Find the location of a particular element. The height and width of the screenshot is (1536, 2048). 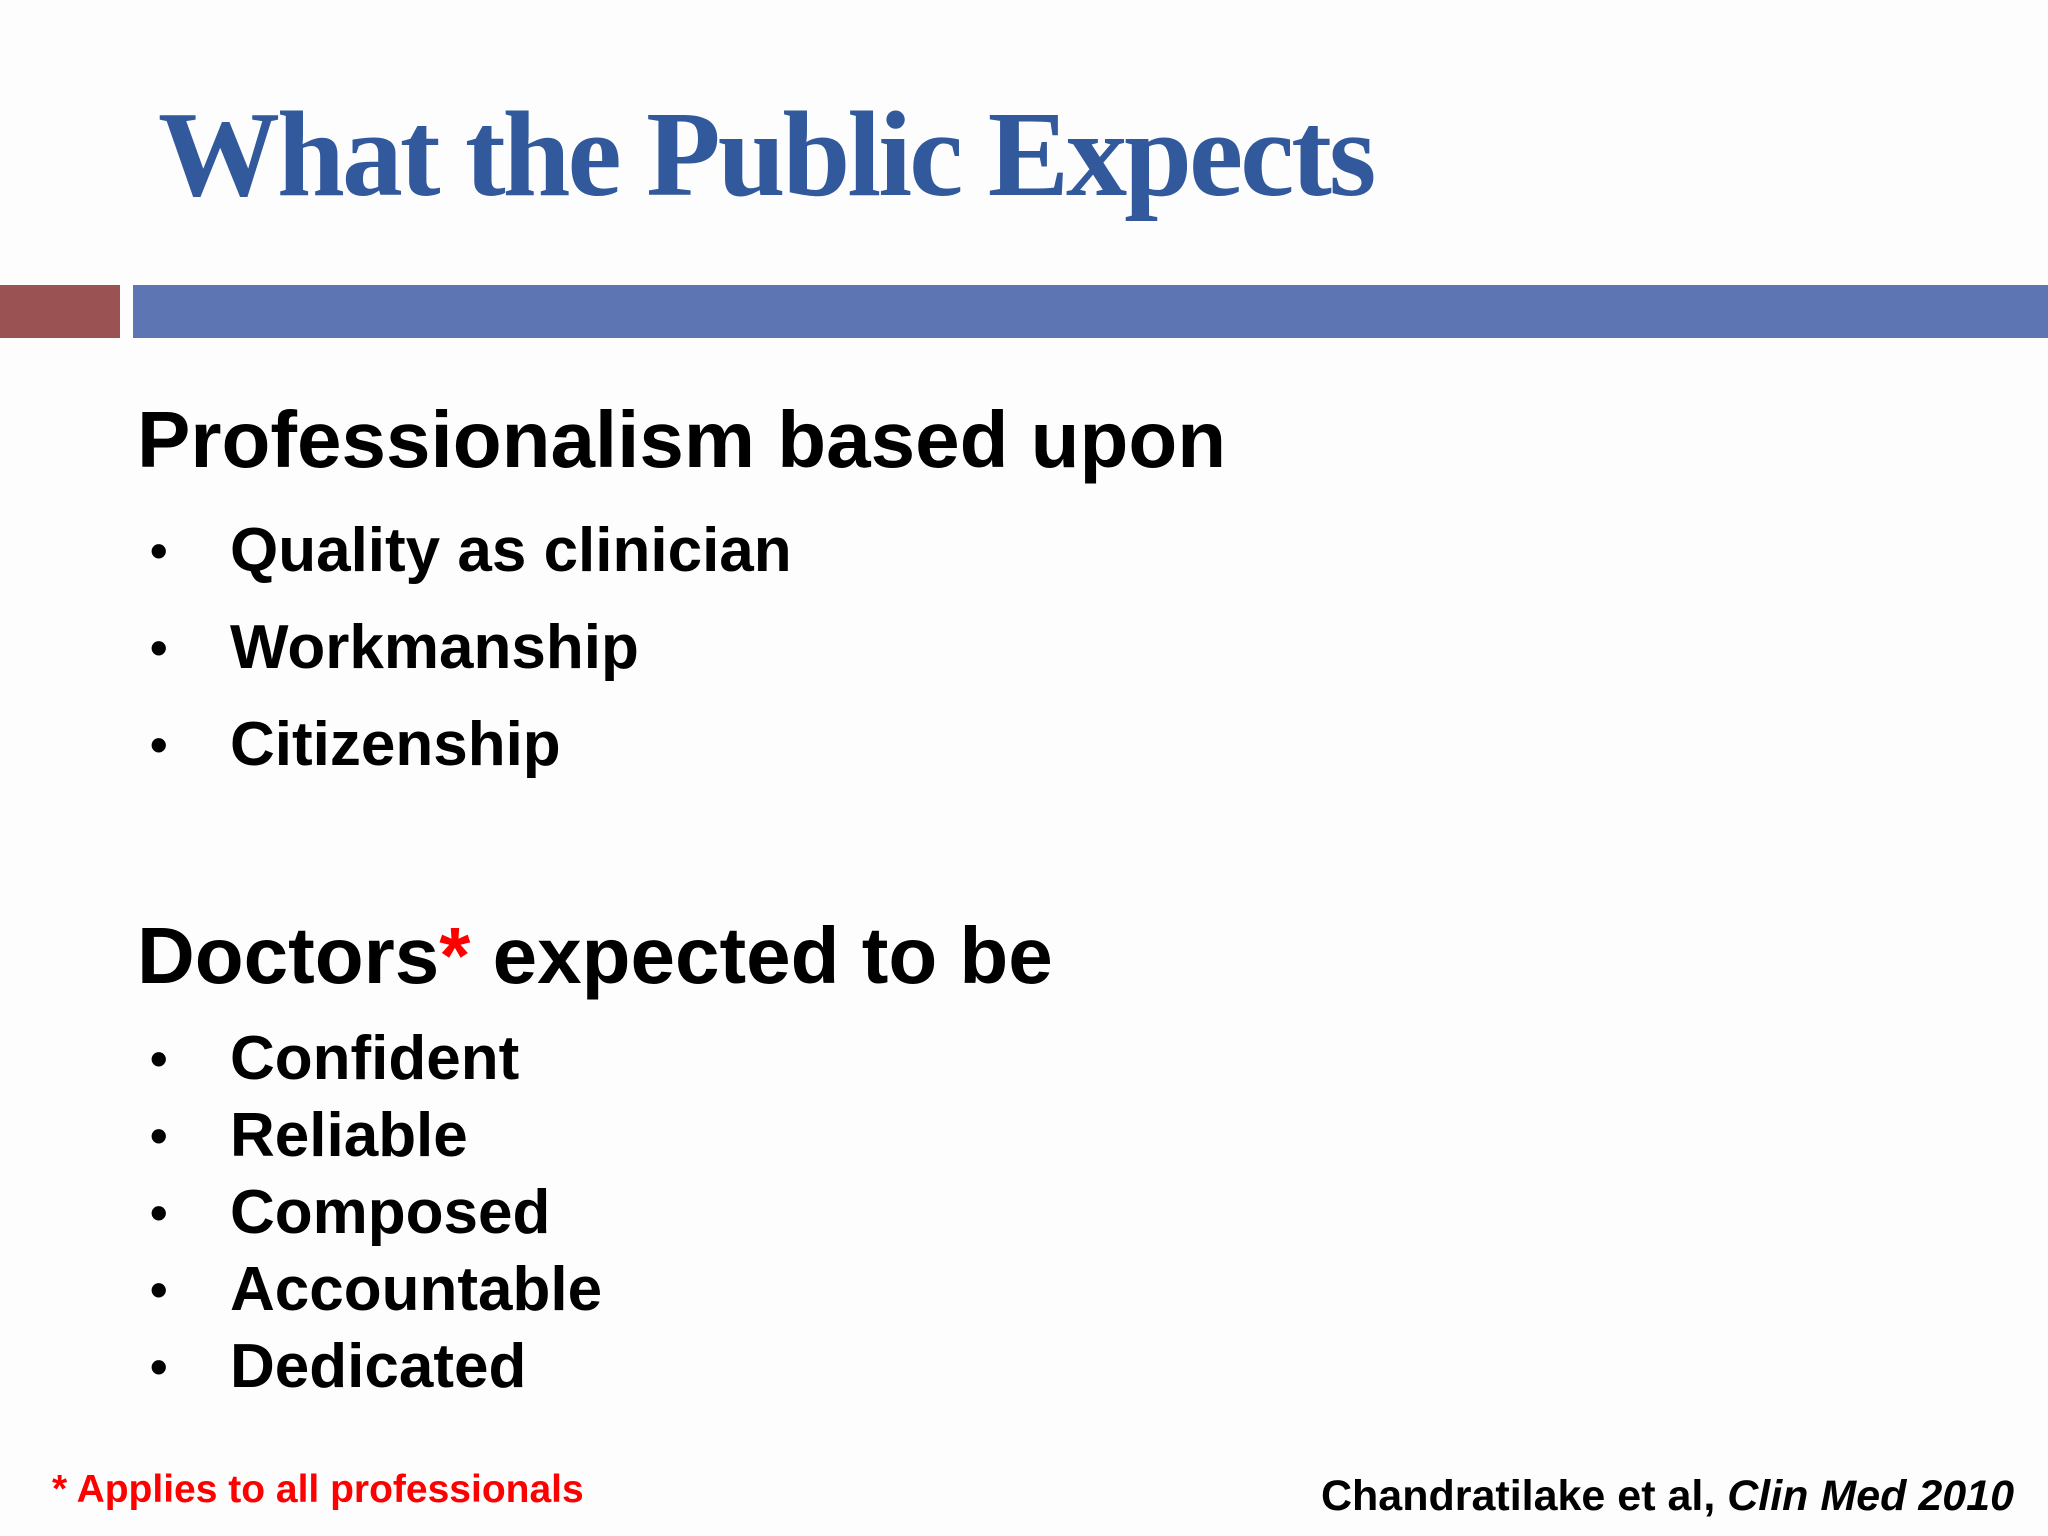

citation: Chandratilake et al, Clin Med 2010 is located at coordinates (1667, 1496).